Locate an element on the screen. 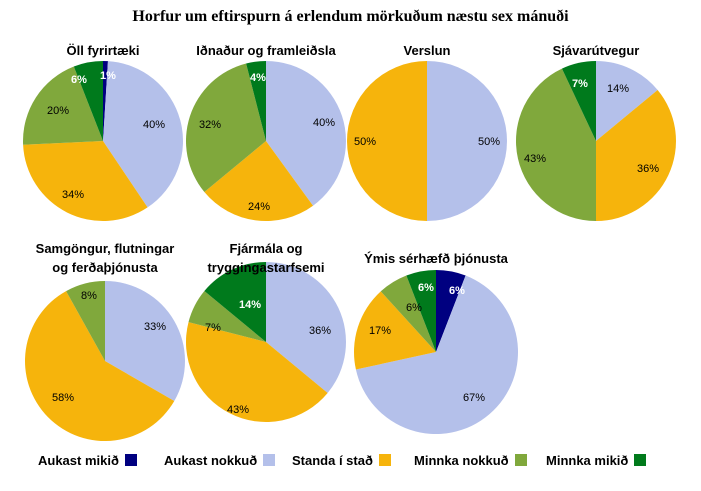 The height and width of the screenshot is (491, 701). pie-chart: Iðnaður og framleiðsla 40% 24% 32% 4% is located at coordinates (266, 132).